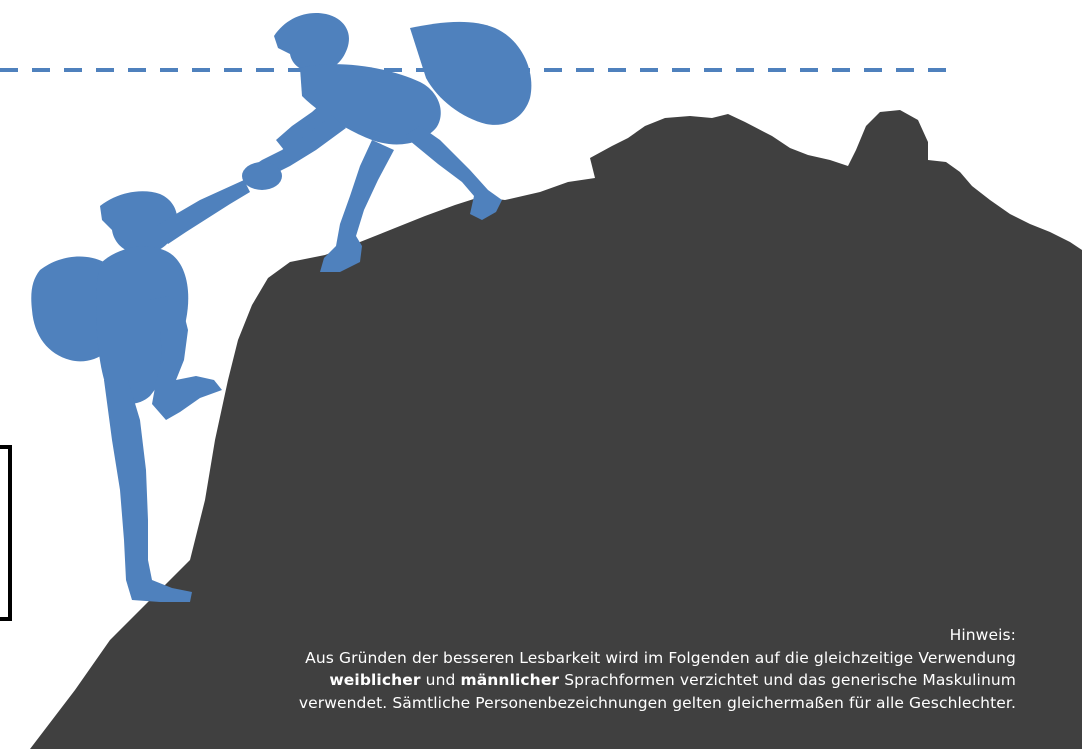 Image resolution: width=1082 pixels, height=749 pixels. What do you see at coordinates (391, 142) in the screenshot?
I see `upper-climber` at bounding box center [391, 142].